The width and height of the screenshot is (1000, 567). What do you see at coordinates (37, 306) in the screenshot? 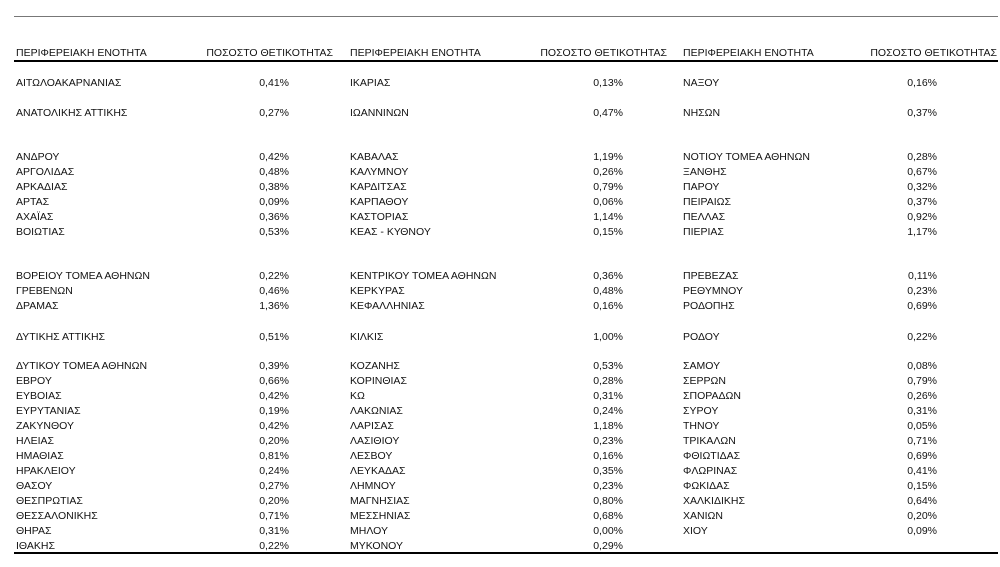
I see `region-name: ΔΡΑΜΑΣ` at bounding box center [37, 306].